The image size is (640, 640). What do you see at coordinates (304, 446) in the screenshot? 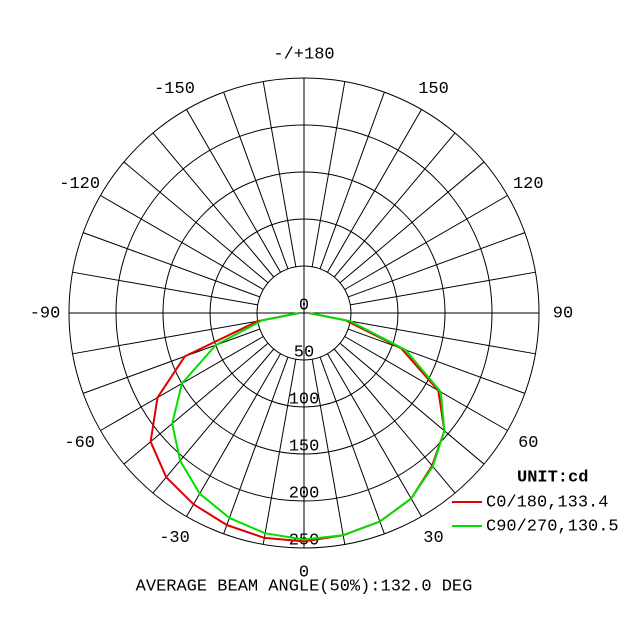
I see `r-tick-label: 150` at bounding box center [304, 446].